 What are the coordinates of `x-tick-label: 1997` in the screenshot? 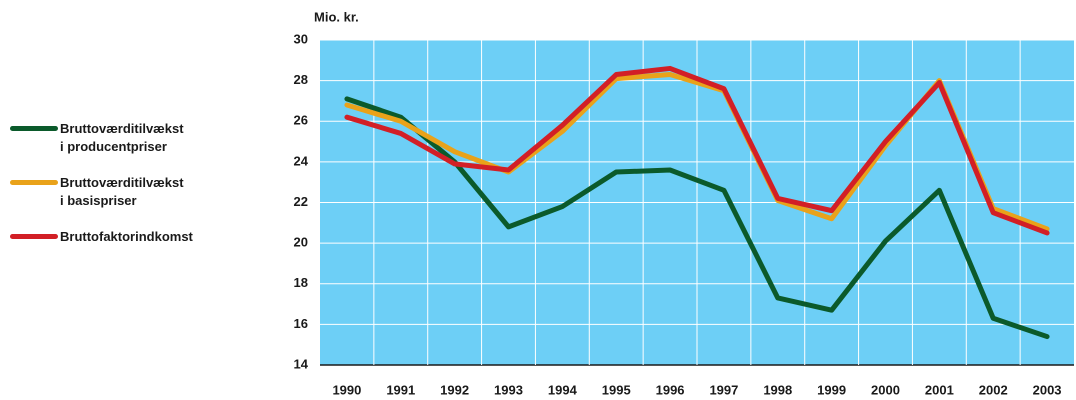 It's located at (723, 389).